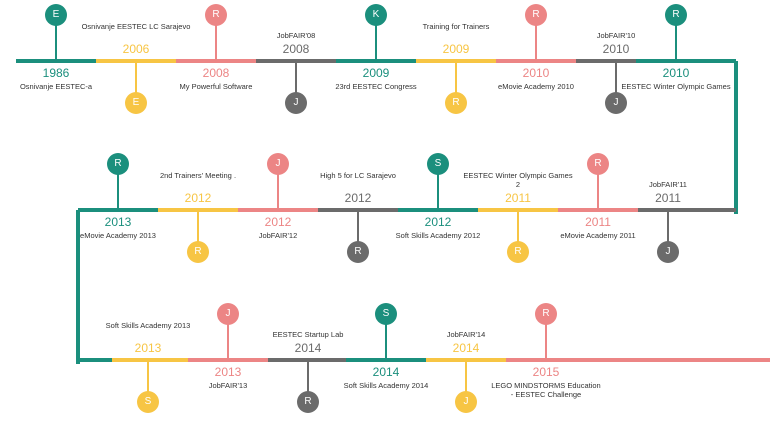  What do you see at coordinates (198, 175) in the screenshot?
I see `event-label: 2nd Trainers' Meeting .` at bounding box center [198, 175].